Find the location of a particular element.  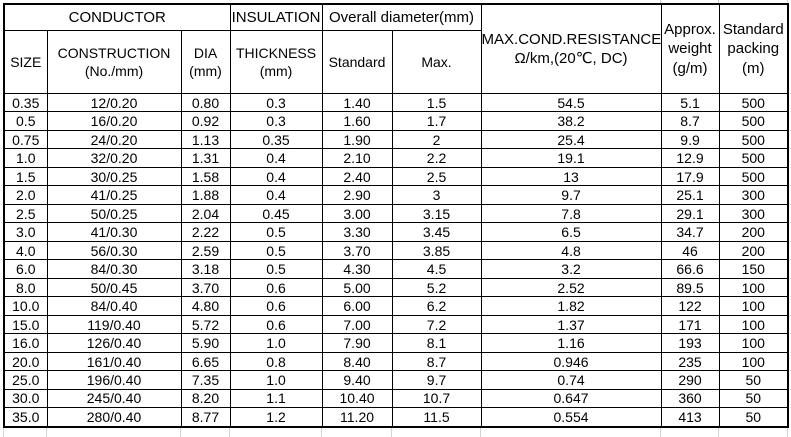

table-row: 4.0 56/0.30 2.59 0.5 3.70 3.85 4.8 46 200 is located at coordinates (396, 250).